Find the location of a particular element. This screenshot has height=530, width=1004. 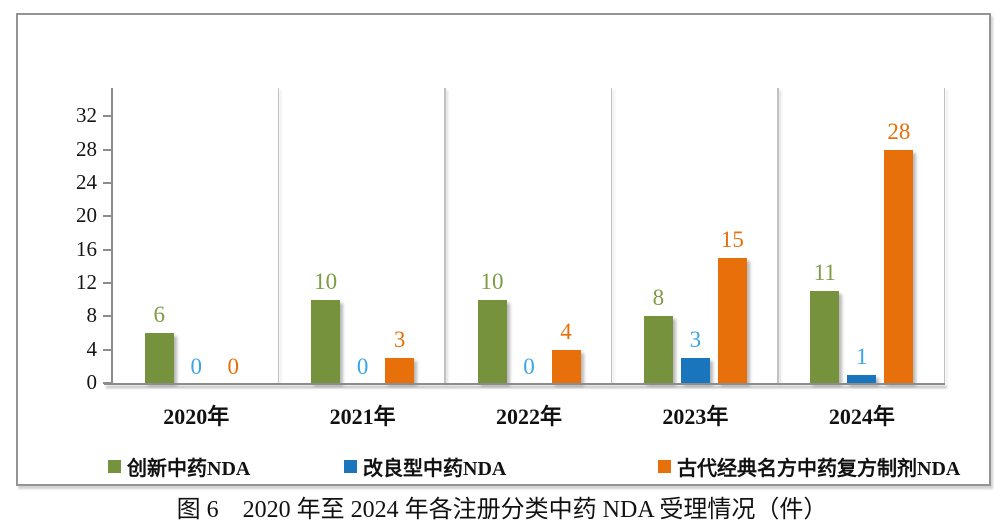

bar-value-label-ancient-classical-formula-tcm-nda: 28 is located at coordinates (899, 131).